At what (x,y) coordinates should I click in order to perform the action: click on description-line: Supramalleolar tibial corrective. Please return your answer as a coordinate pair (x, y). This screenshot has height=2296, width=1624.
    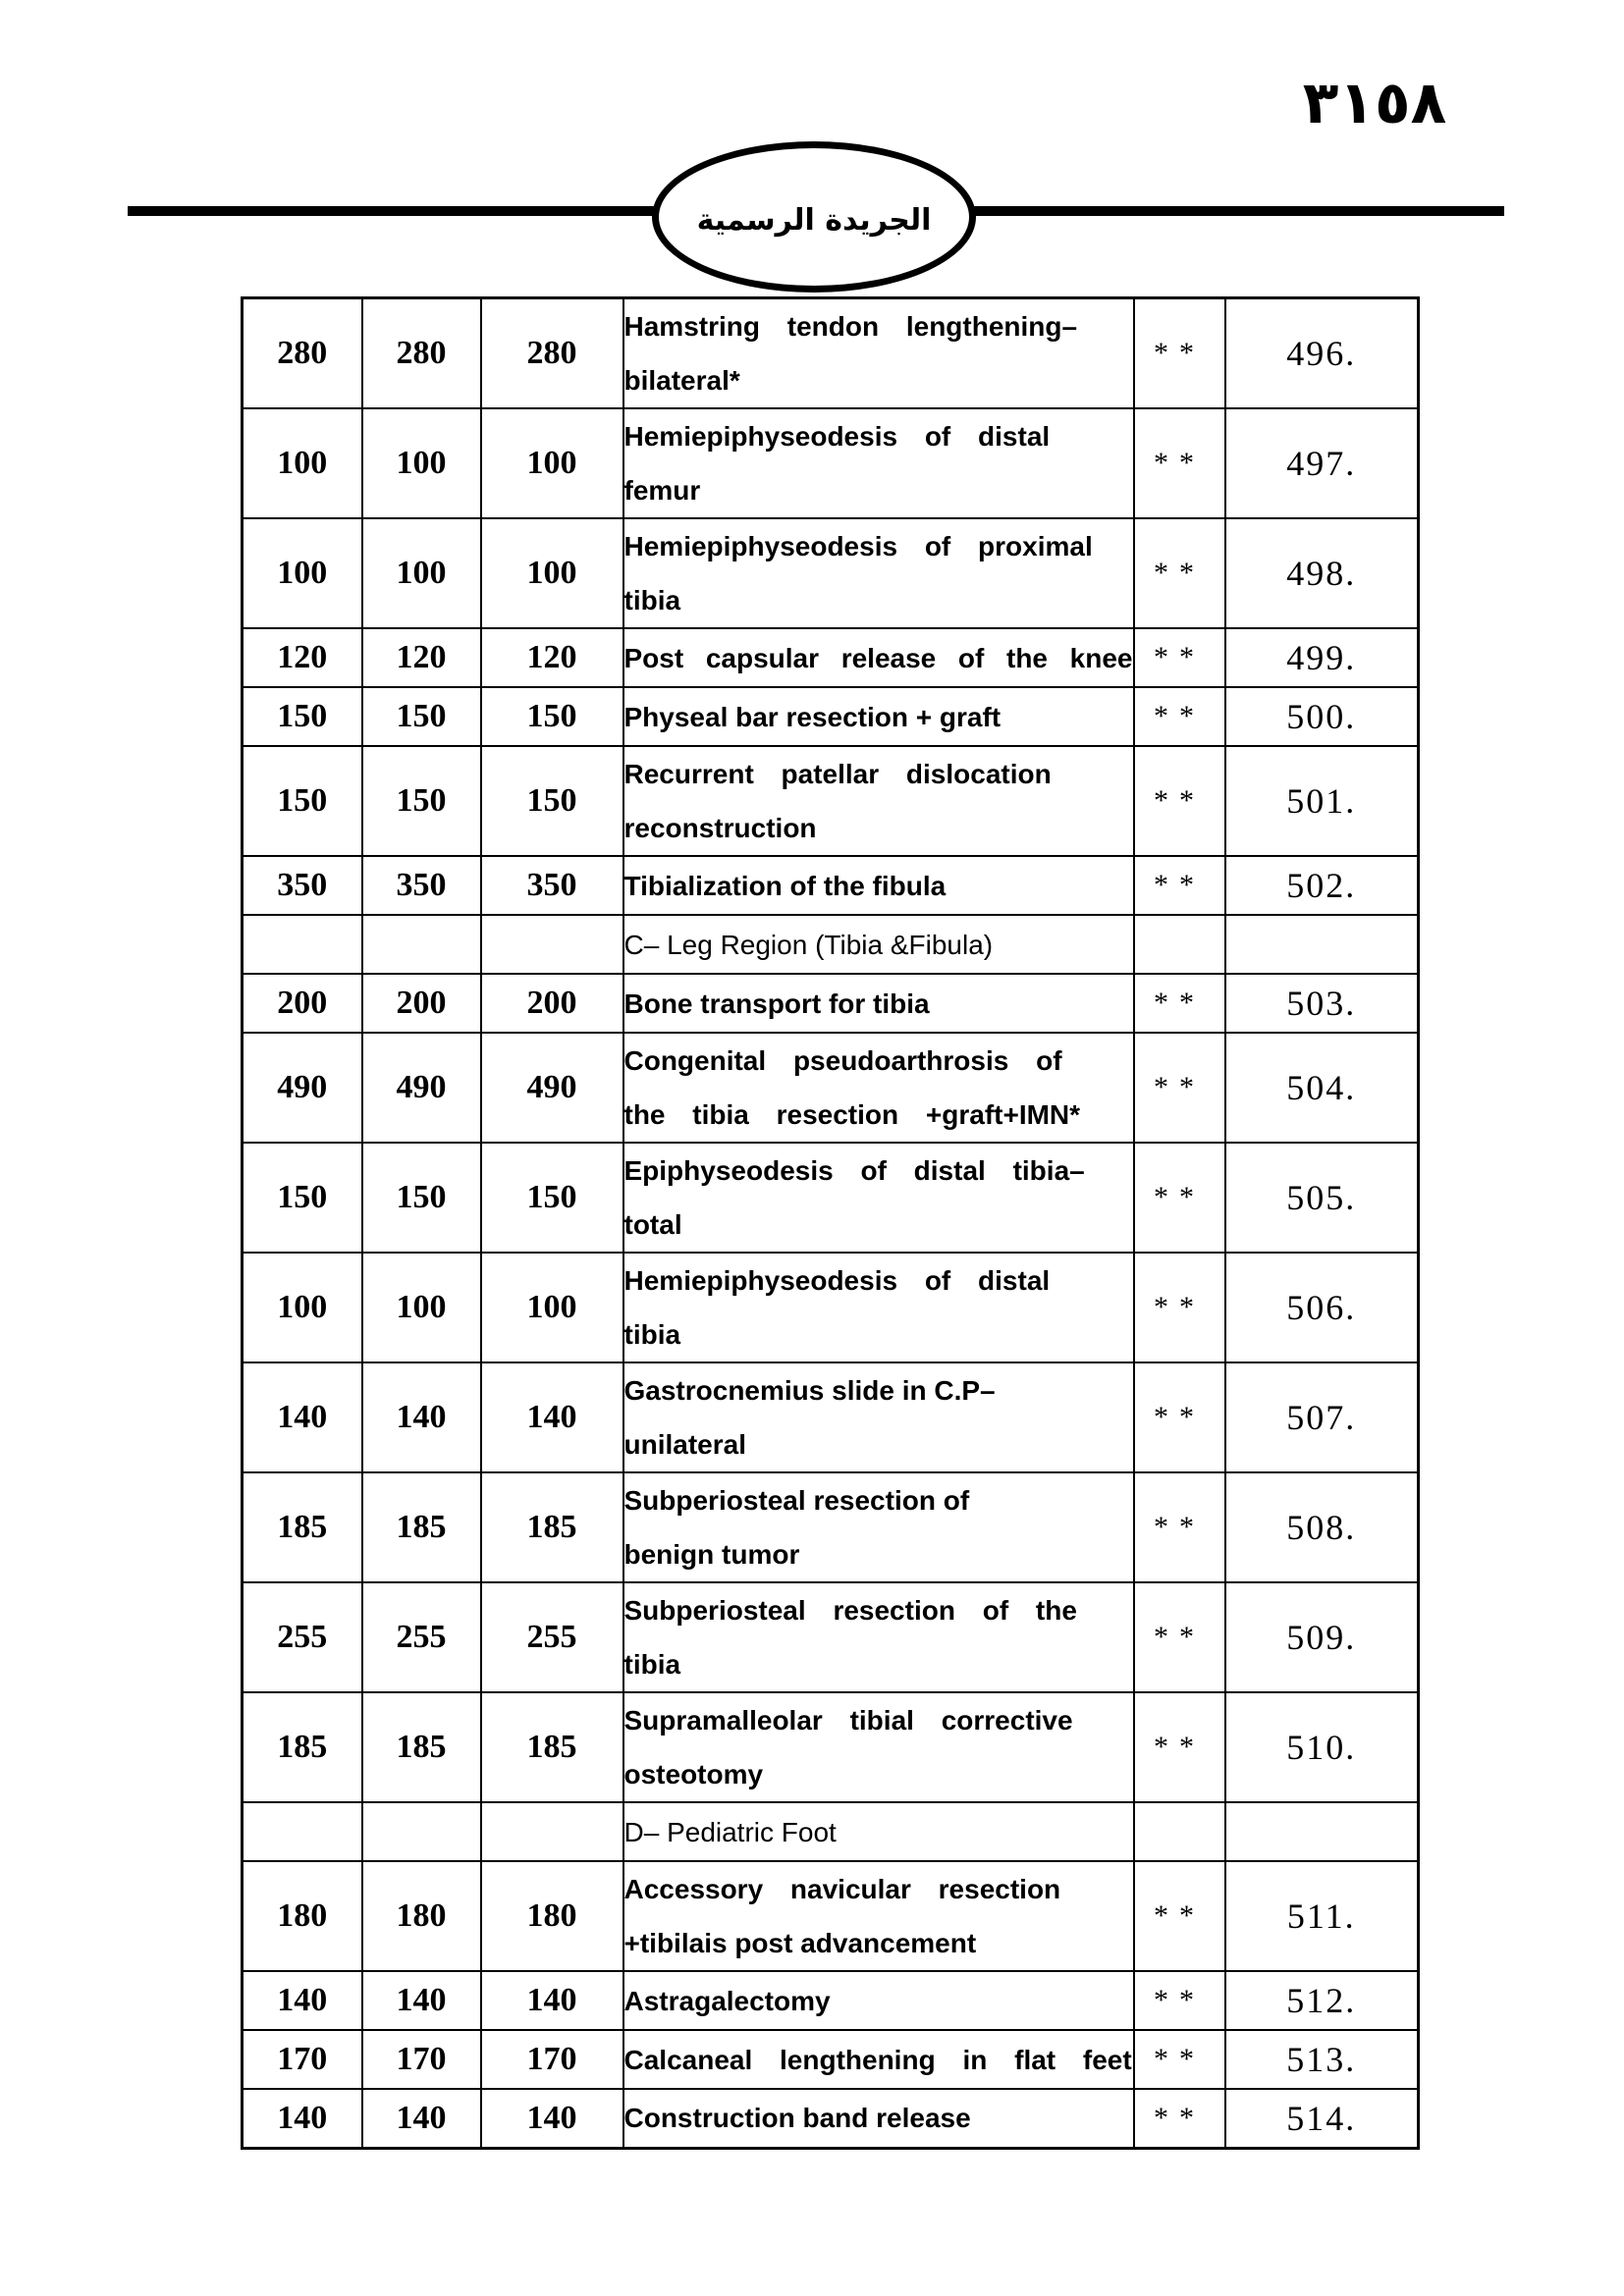
    Looking at the image, I should click on (848, 1720).